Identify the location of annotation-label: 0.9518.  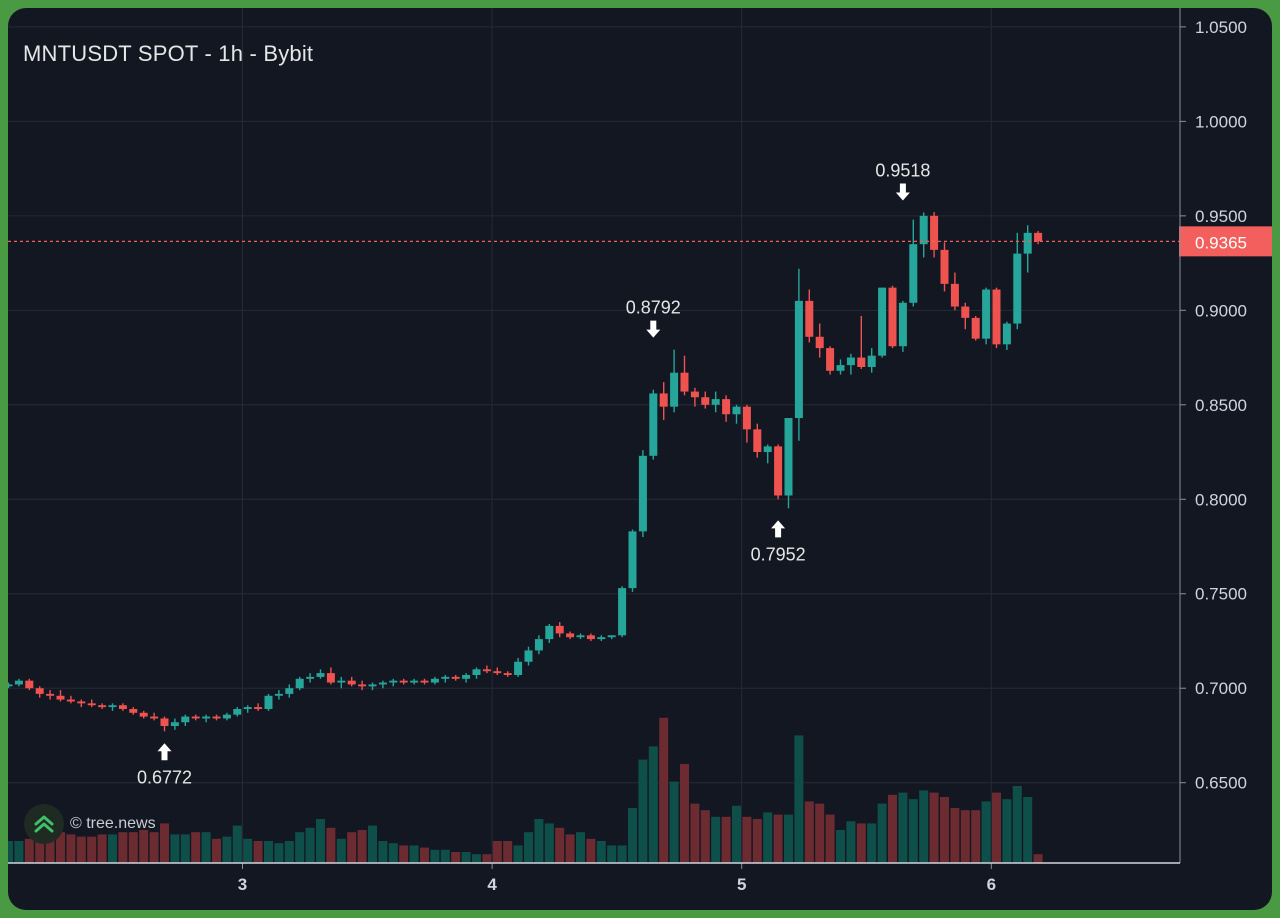
(902, 170).